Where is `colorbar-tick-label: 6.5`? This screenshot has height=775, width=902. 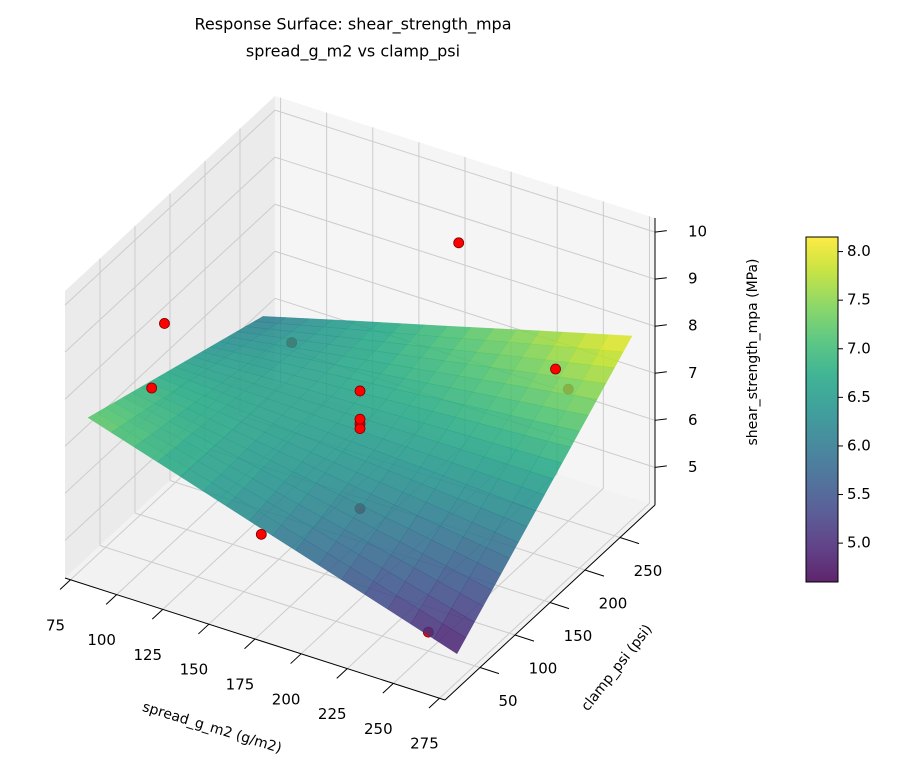
colorbar-tick-label: 6.5 is located at coordinates (859, 397).